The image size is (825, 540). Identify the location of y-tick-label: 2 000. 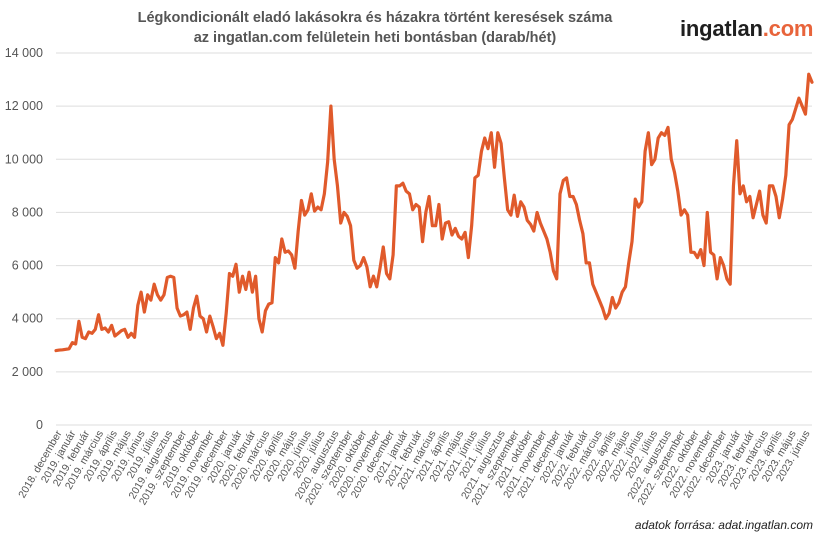
(27, 372).